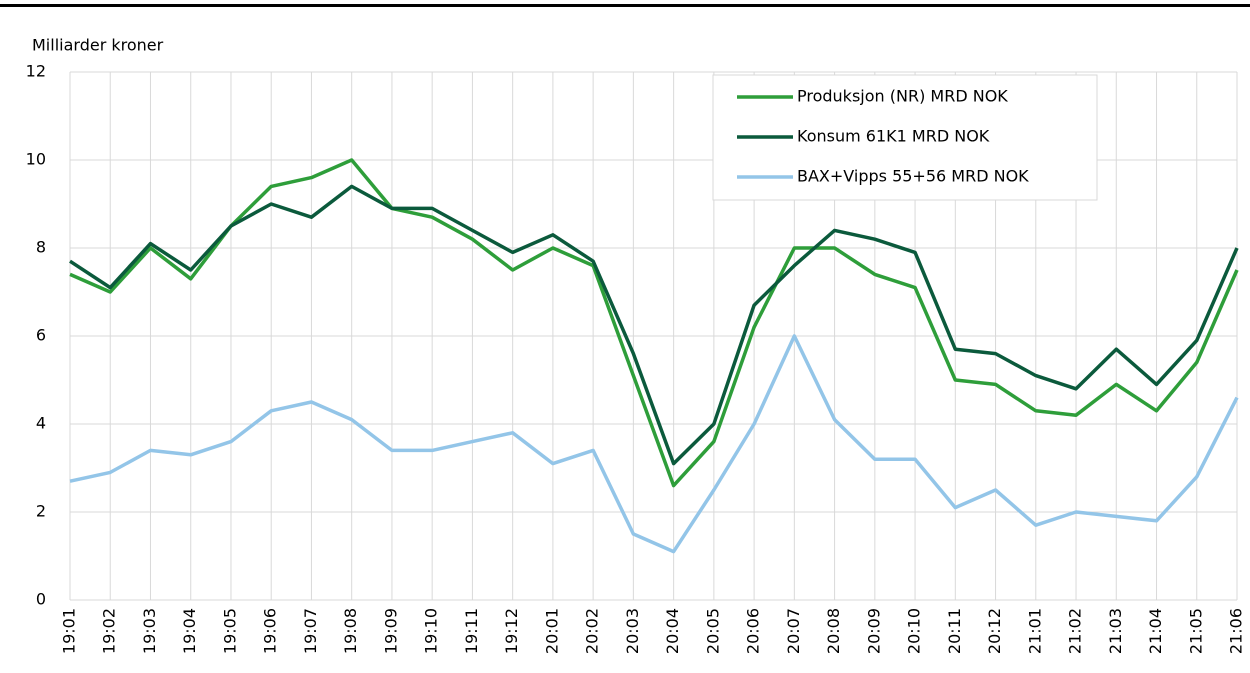 The width and height of the screenshot is (1250, 673). I want to click on x-tick-label: 20:07, so click(793, 631).